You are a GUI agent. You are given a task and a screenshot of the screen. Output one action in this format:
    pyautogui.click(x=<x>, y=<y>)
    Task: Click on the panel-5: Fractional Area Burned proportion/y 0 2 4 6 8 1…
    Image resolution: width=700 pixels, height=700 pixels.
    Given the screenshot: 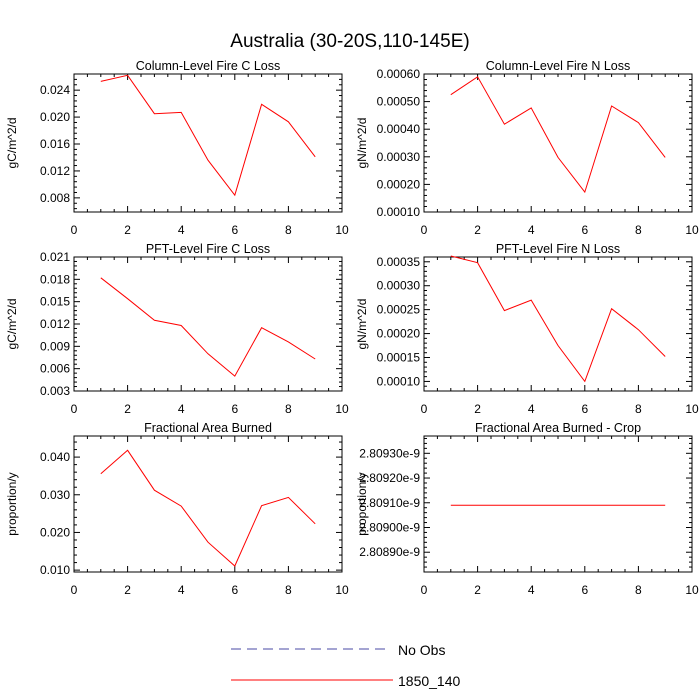 What is the action you would take?
    pyautogui.click(x=177, y=509)
    